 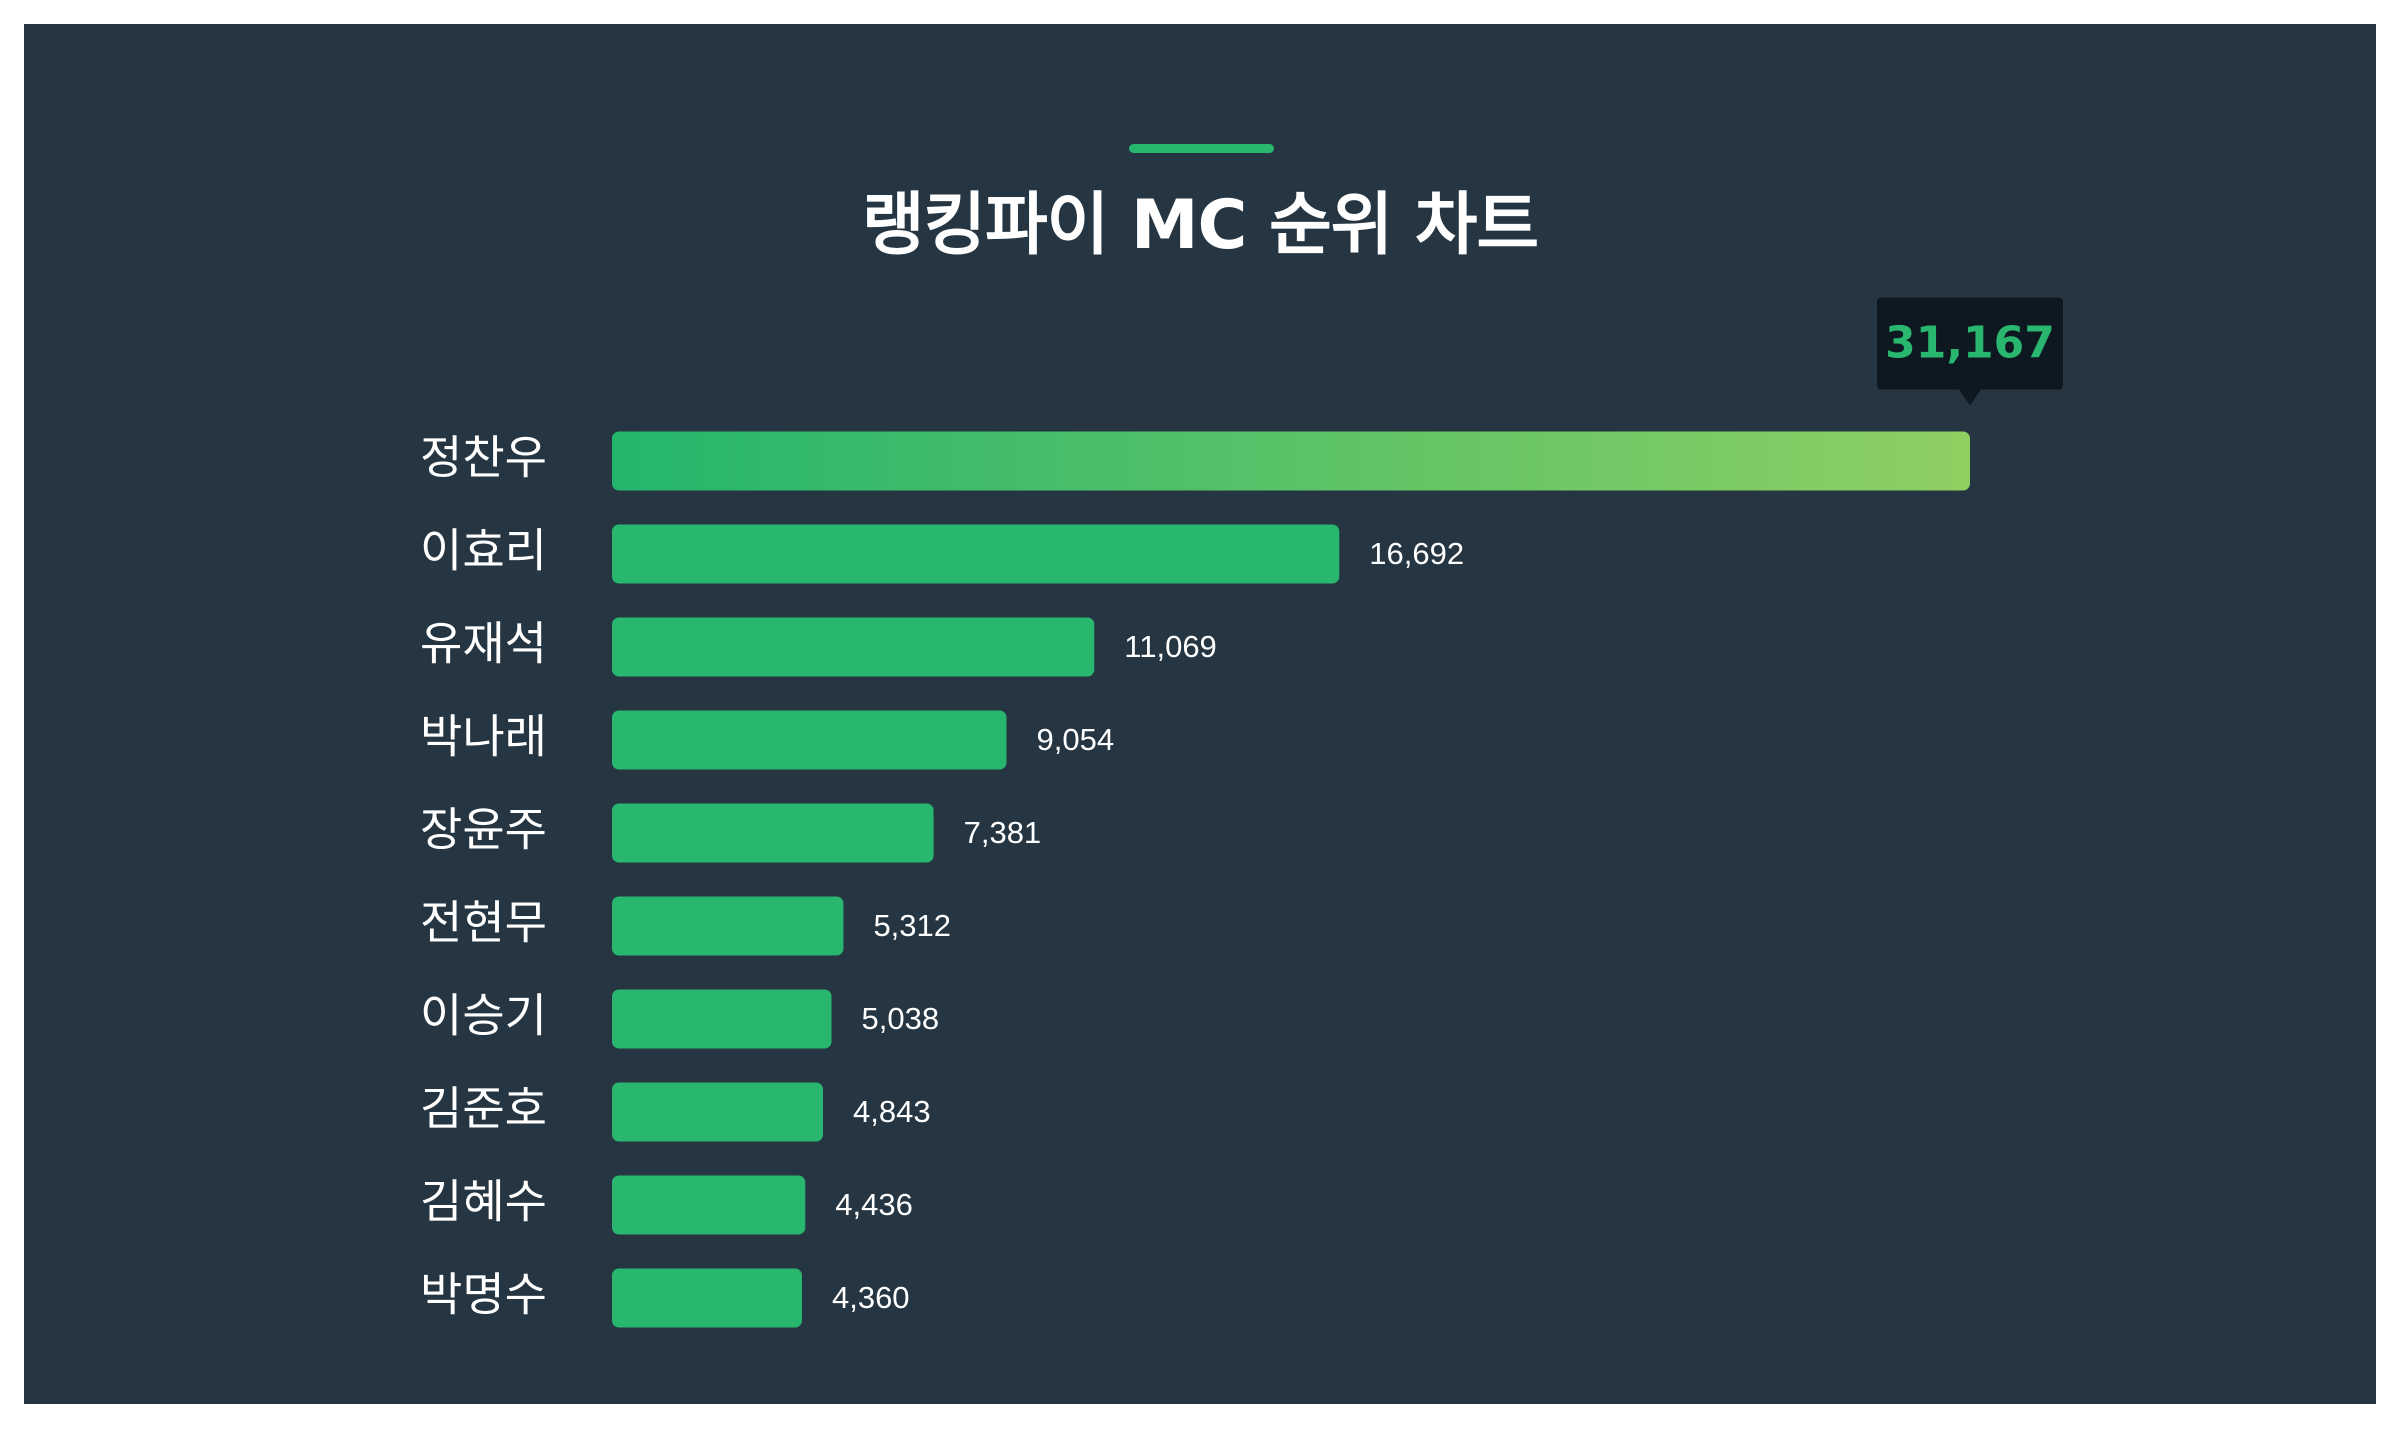 I want to click on tooltip-value: 31,167, so click(x=1970, y=343).